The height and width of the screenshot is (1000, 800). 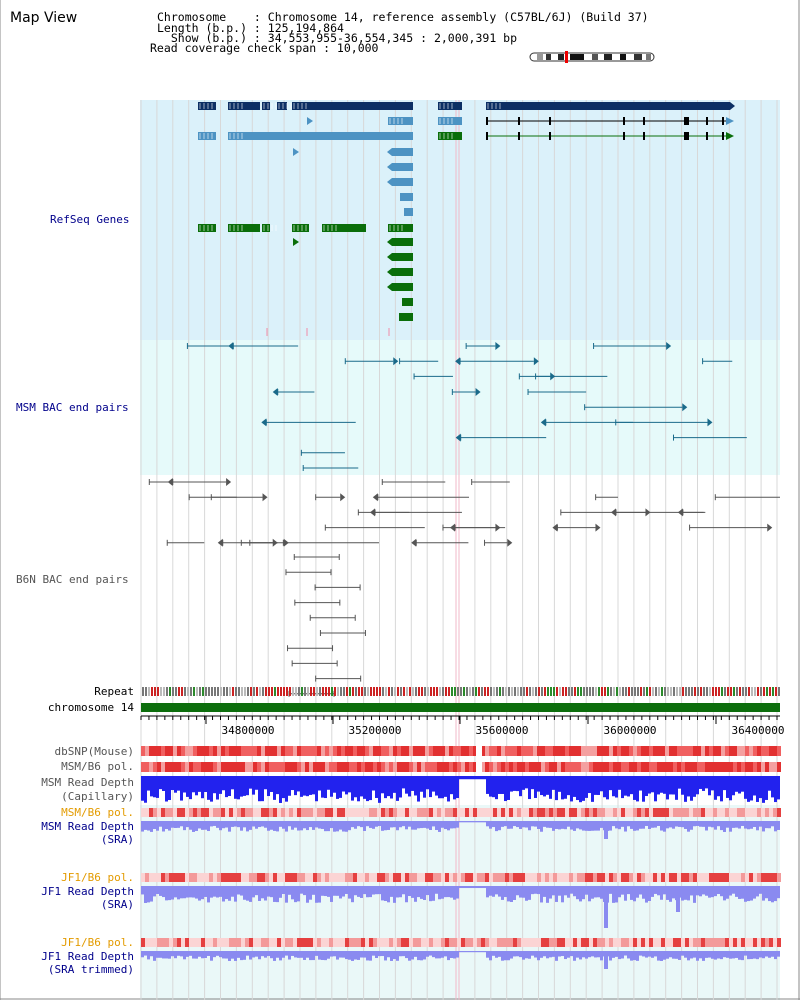 What do you see at coordinates (97, 942) in the screenshot?
I see `track-label-jf1-b6-pol-2: JF1/B6 pol.` at bounding box center [97, 942].